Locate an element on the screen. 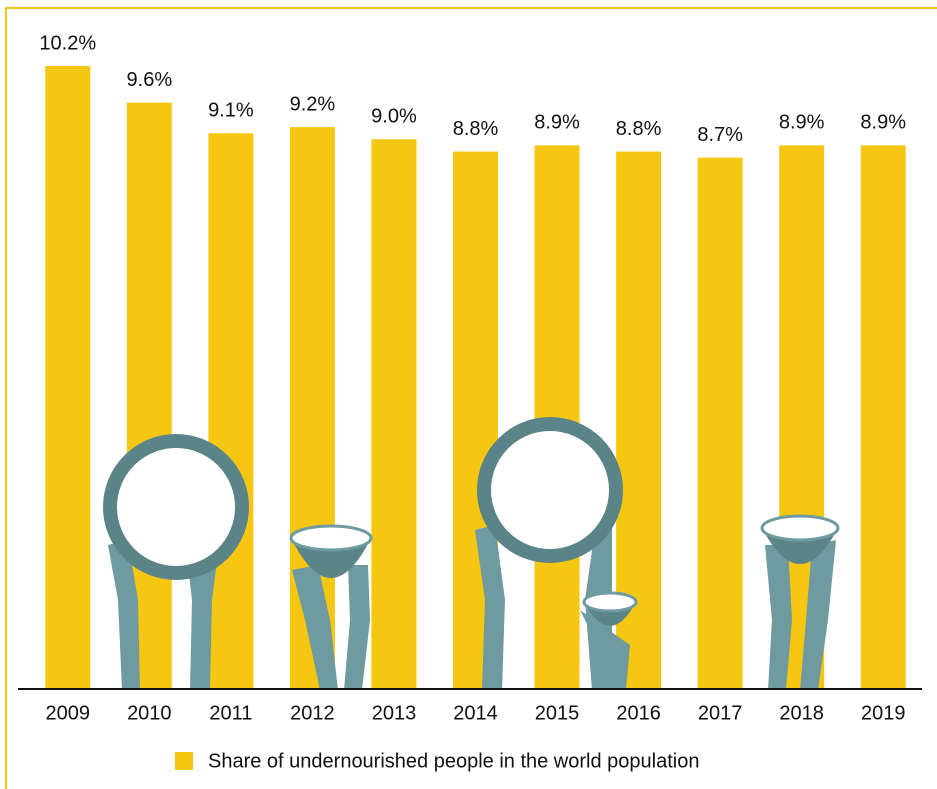  value-label: 9.1% is located at coordinates (231, 110).